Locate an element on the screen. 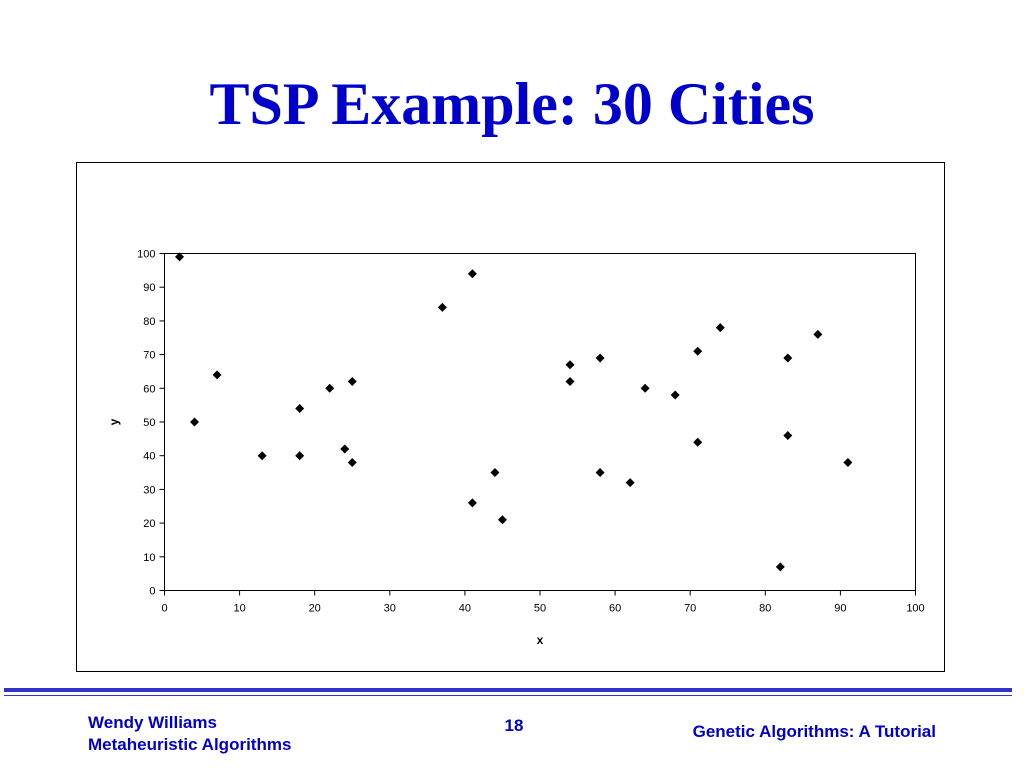 The image size is (1024, 768). y-tick-label: 100 is located at coordinates (146, 255).